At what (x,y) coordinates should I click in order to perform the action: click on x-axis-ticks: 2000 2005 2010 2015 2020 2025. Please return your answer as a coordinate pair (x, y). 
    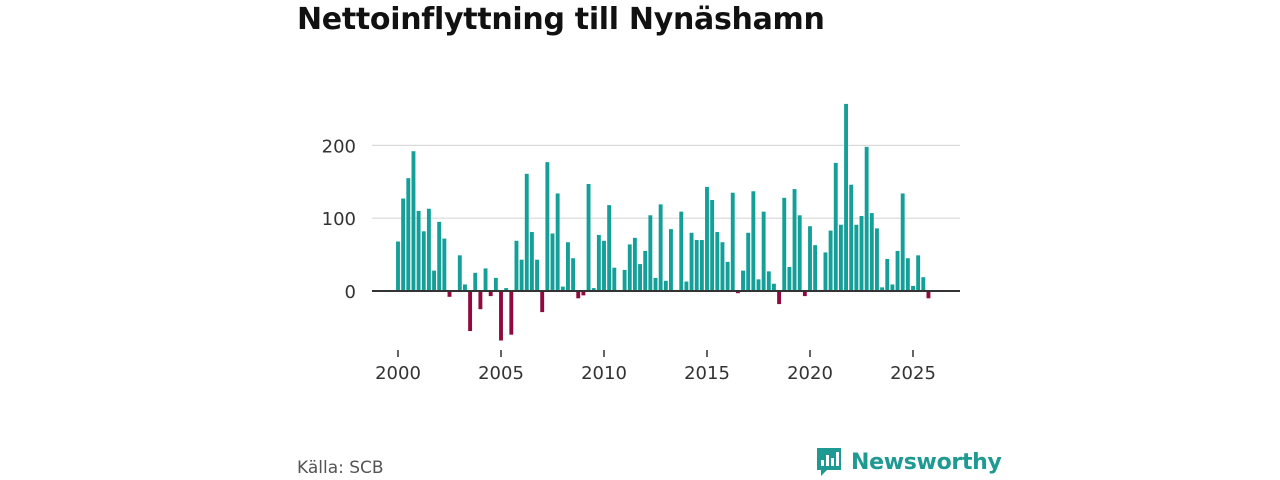
    Looking at the image, I should click on (655, 367).